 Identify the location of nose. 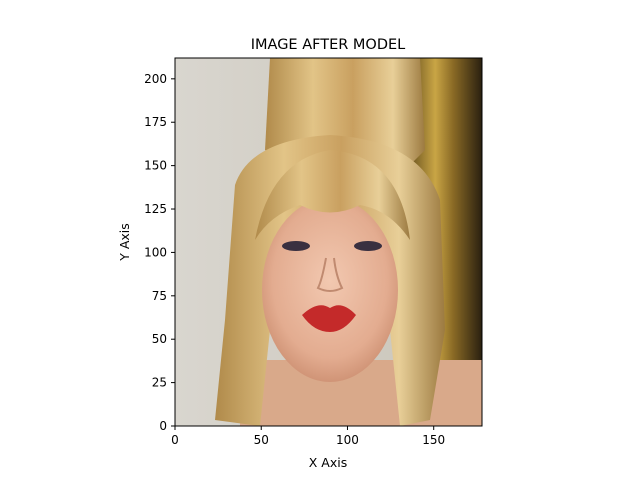
(330, 274).